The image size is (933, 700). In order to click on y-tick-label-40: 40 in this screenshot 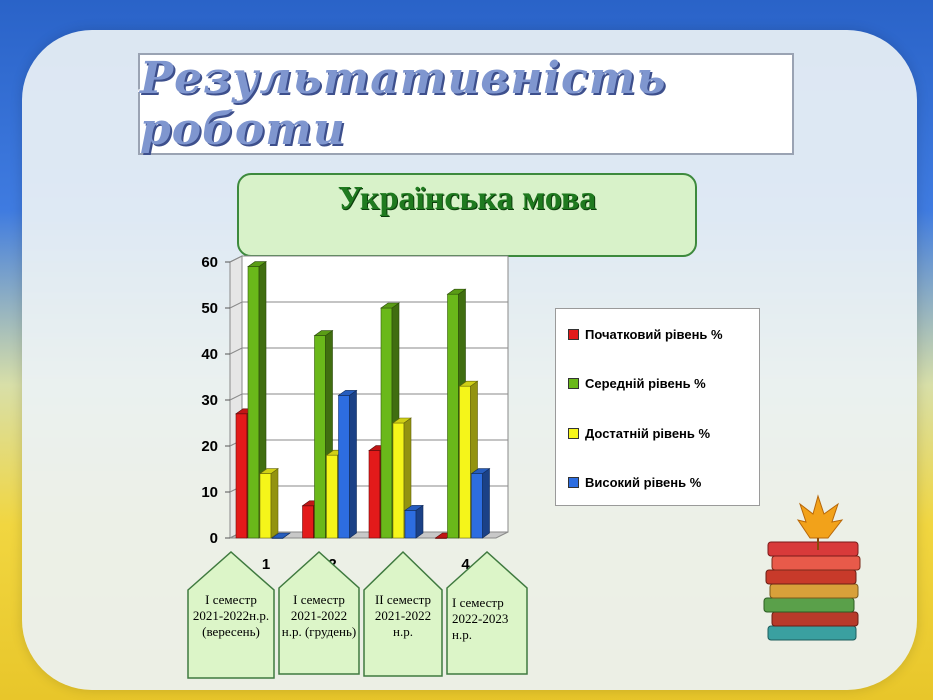, I will do `click(209, 354)`.